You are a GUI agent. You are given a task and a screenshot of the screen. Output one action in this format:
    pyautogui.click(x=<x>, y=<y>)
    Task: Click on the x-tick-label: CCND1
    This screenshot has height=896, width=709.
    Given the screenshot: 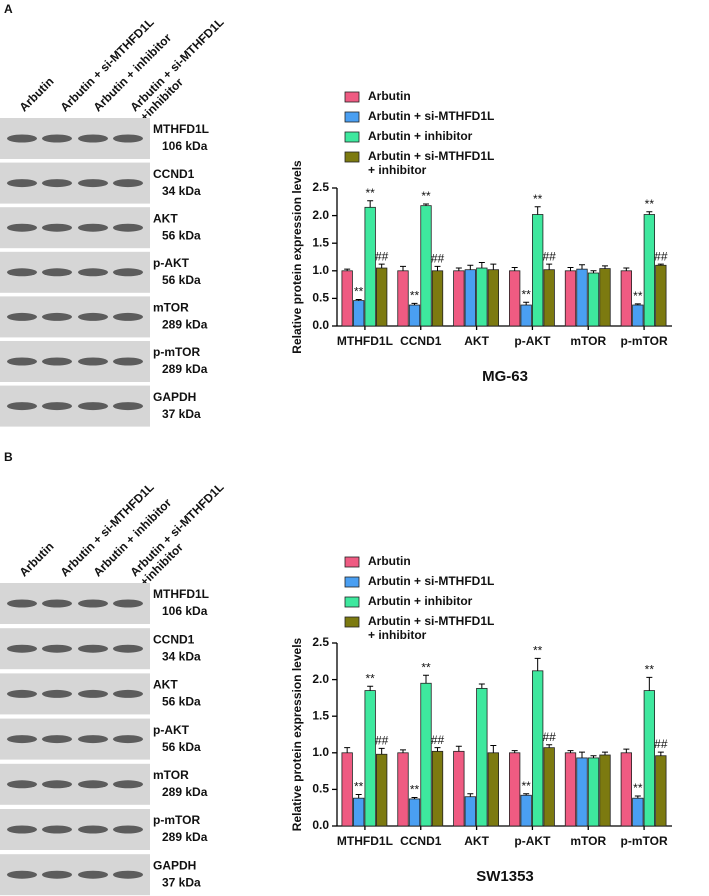 What is the action you would take?
    pyautogui.click(x=421, y=341)
    